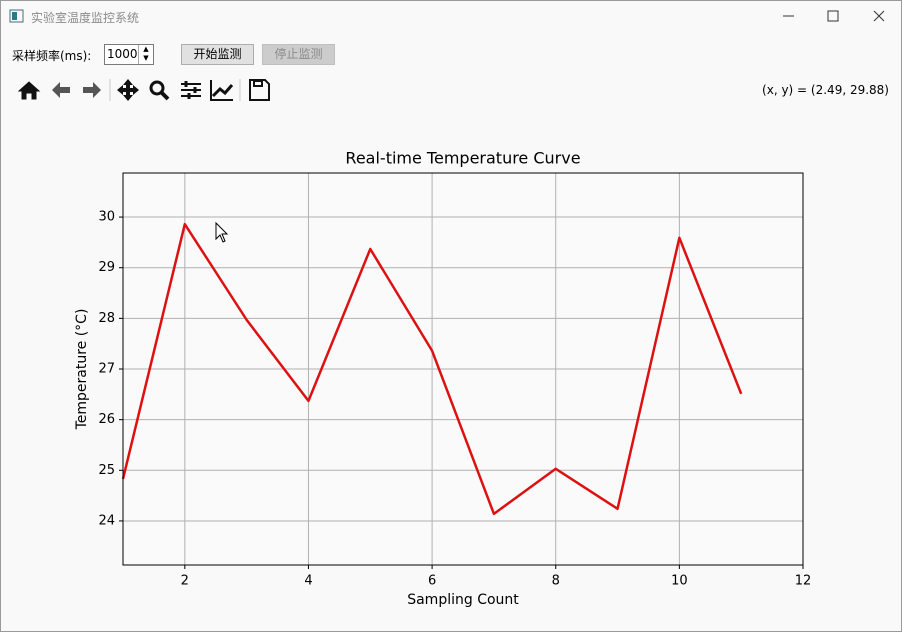 The image size is (902, 632). What do you see at coordinates (463, 600) in the screenshot?
I see `x-axis-label: Sampling Count` at bounding box center [463, 600].